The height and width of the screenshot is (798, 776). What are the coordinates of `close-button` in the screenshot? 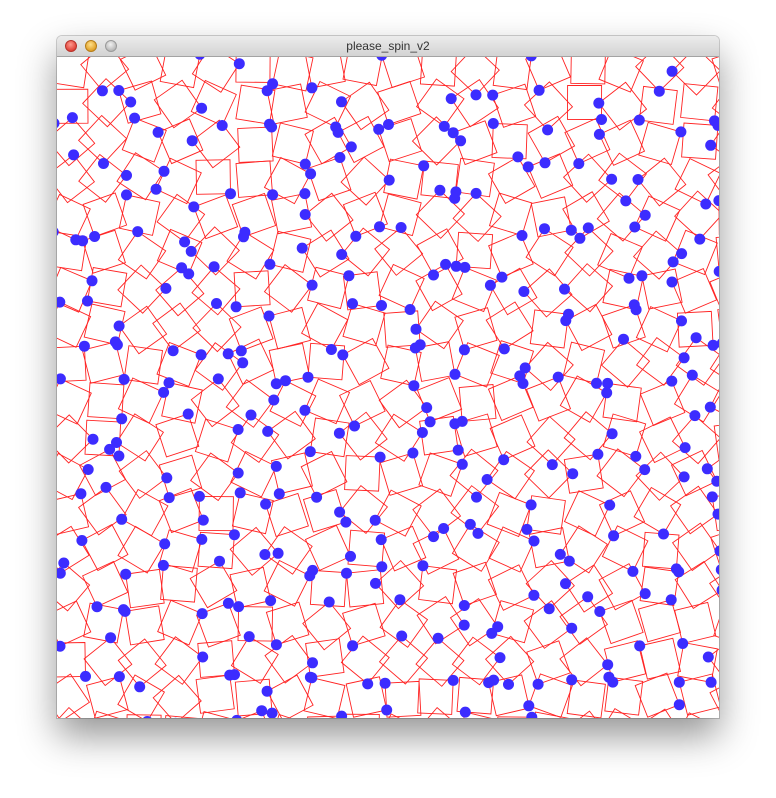 It's located at (71, 46).